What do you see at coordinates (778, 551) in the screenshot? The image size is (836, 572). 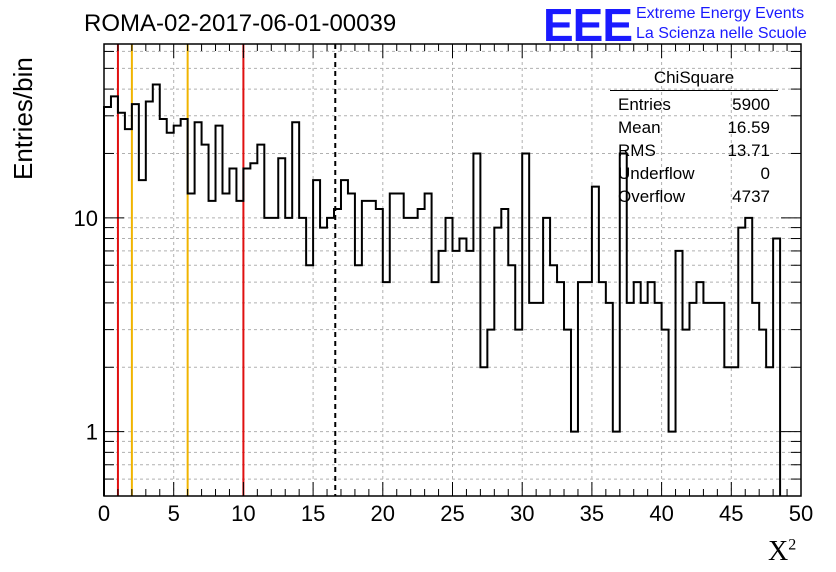 I see `x-axis-label-base: X` at bounding box center [778, 551].